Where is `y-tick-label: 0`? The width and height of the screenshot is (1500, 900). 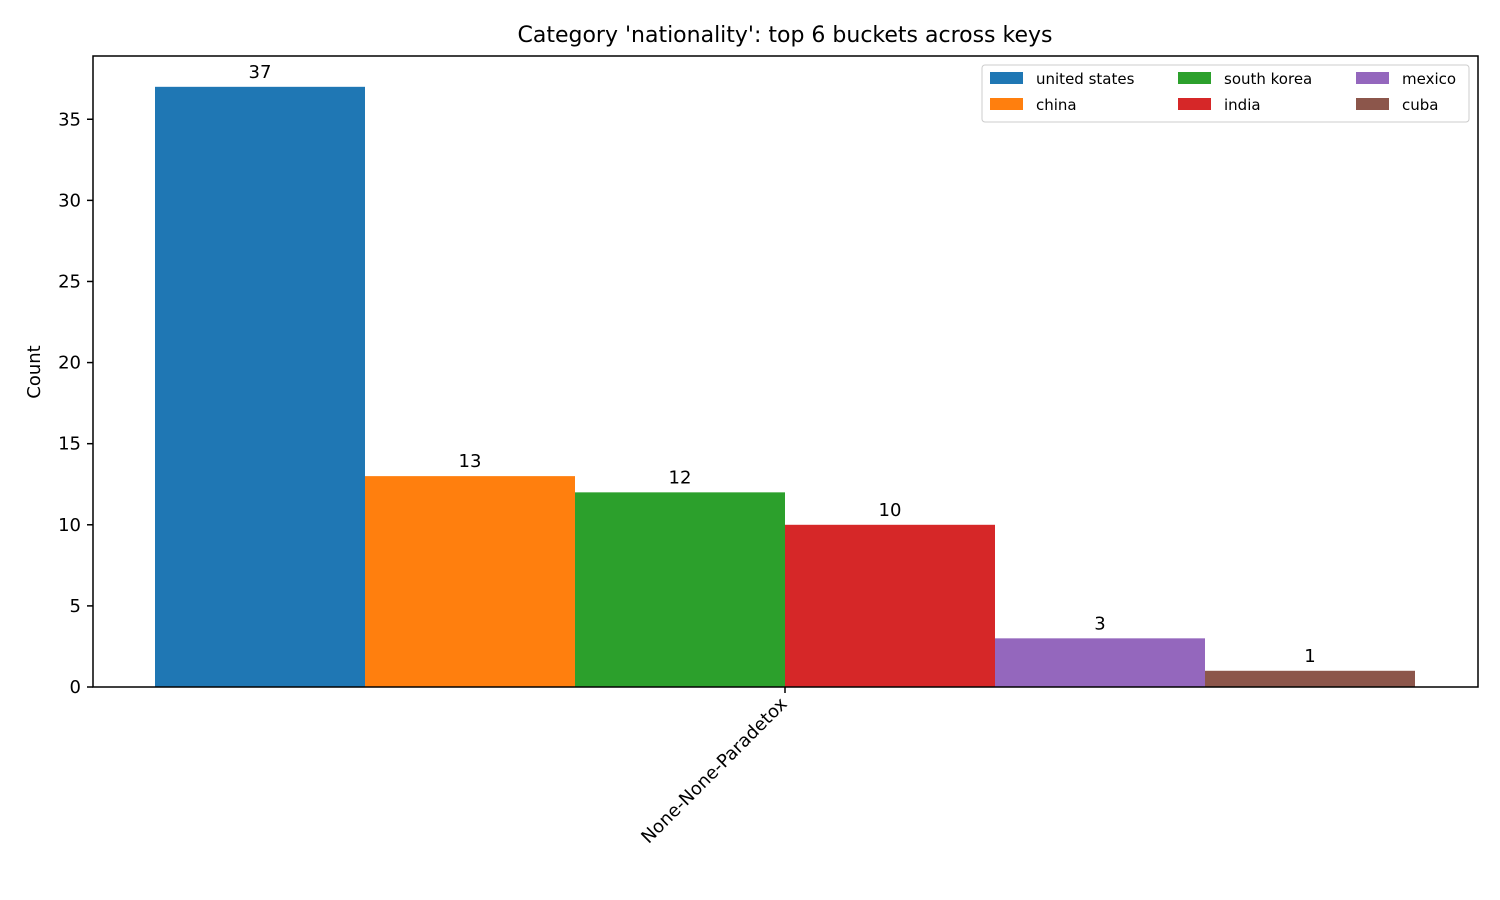
y-tick-label: 0 is located at coordinates (75, 687).